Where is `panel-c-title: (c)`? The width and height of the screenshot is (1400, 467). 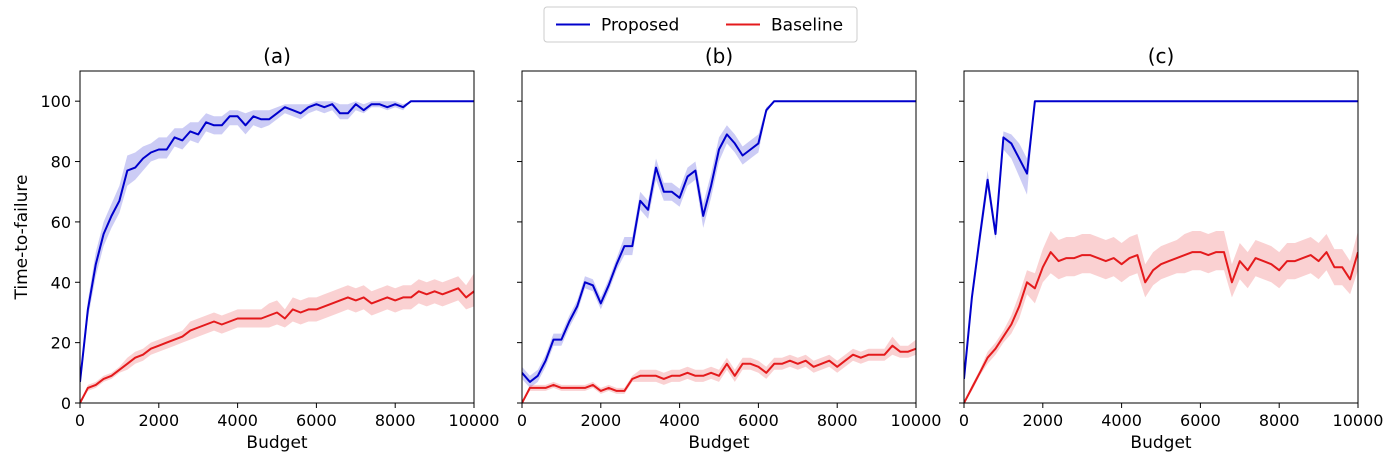 panel-c-title: (c) is located at coordinates (1161, 56).